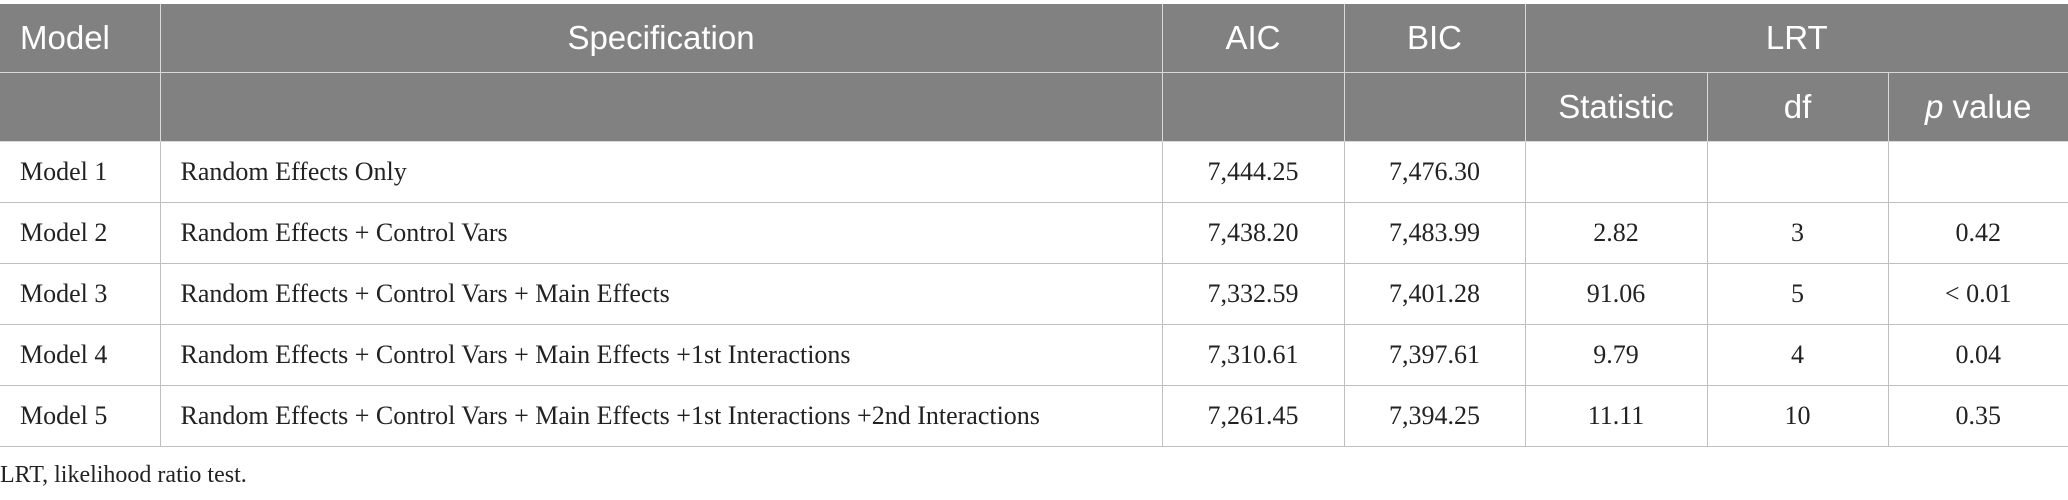 Image resolution: width=2068 pixels, height=500 pixels. I want to click on header-bic: BIC, so click(1434, 38).